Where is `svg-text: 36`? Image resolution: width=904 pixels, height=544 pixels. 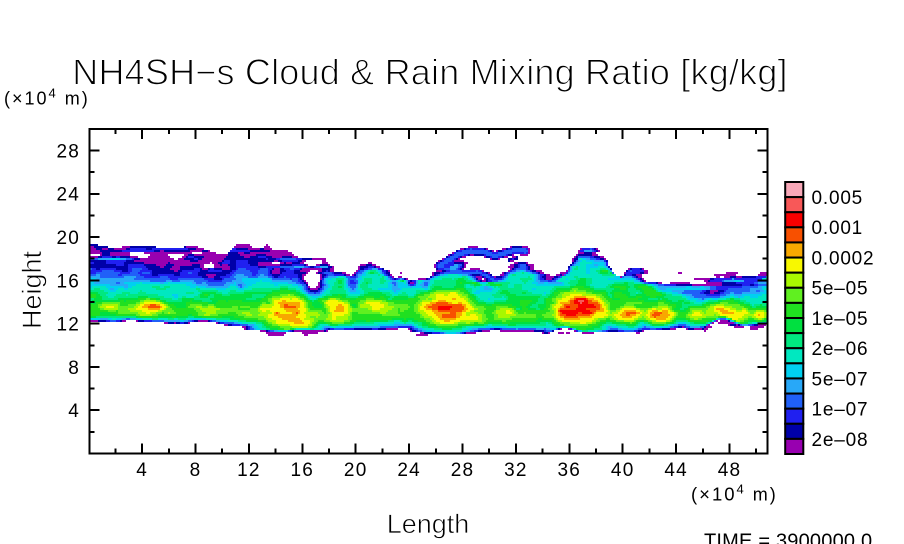
svg-text: 36 is located at coordinates (570, 470).